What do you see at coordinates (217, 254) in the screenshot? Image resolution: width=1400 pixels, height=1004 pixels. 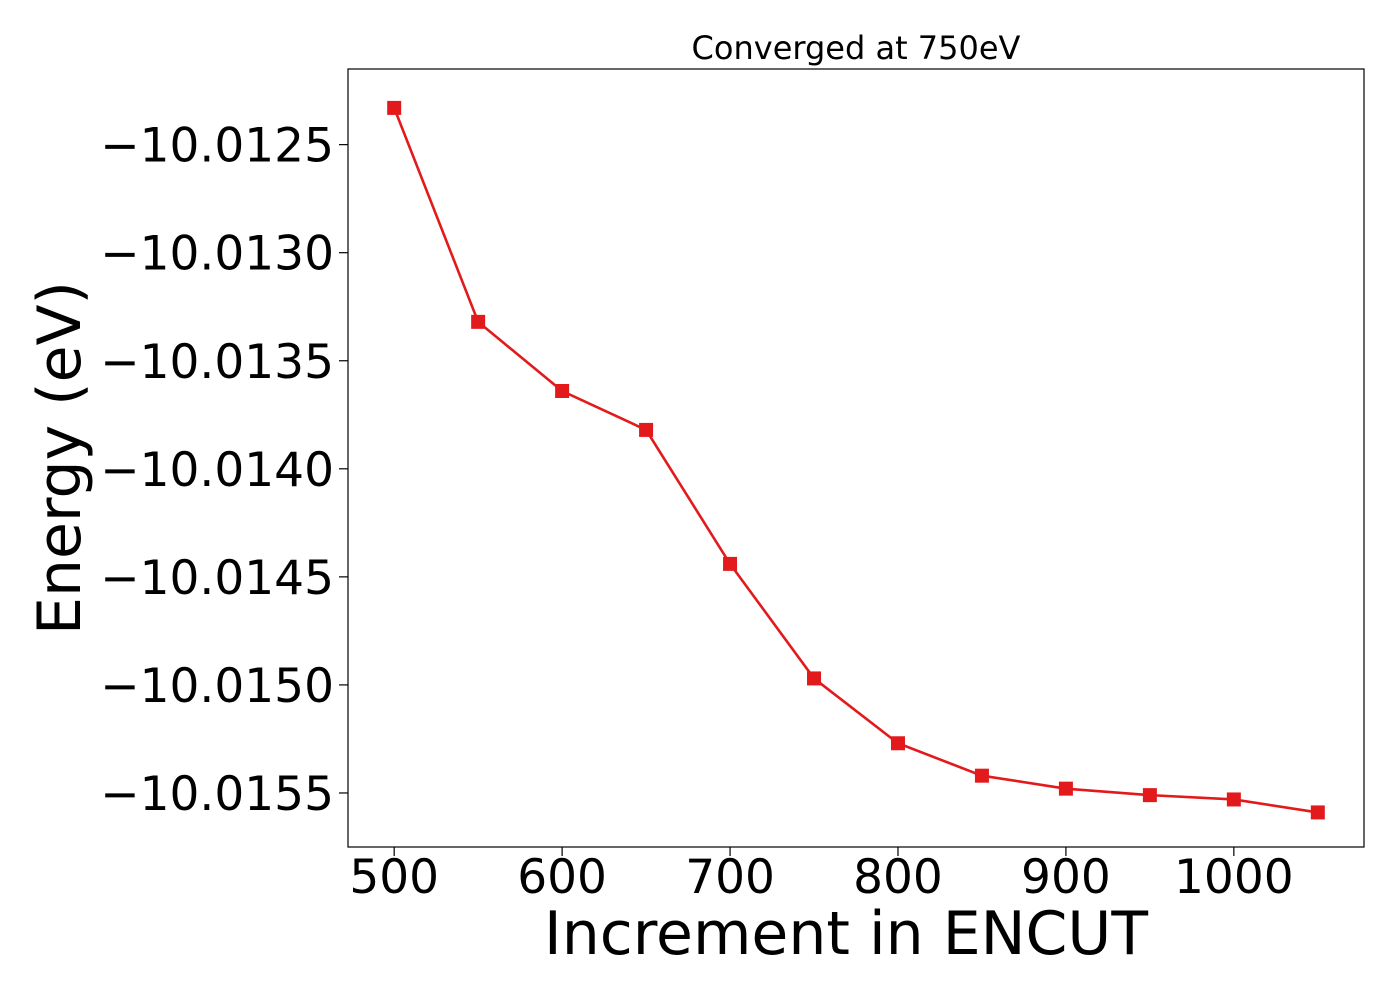 I see `y-tick-label: −10.0130` at bounding box center [217, 254].